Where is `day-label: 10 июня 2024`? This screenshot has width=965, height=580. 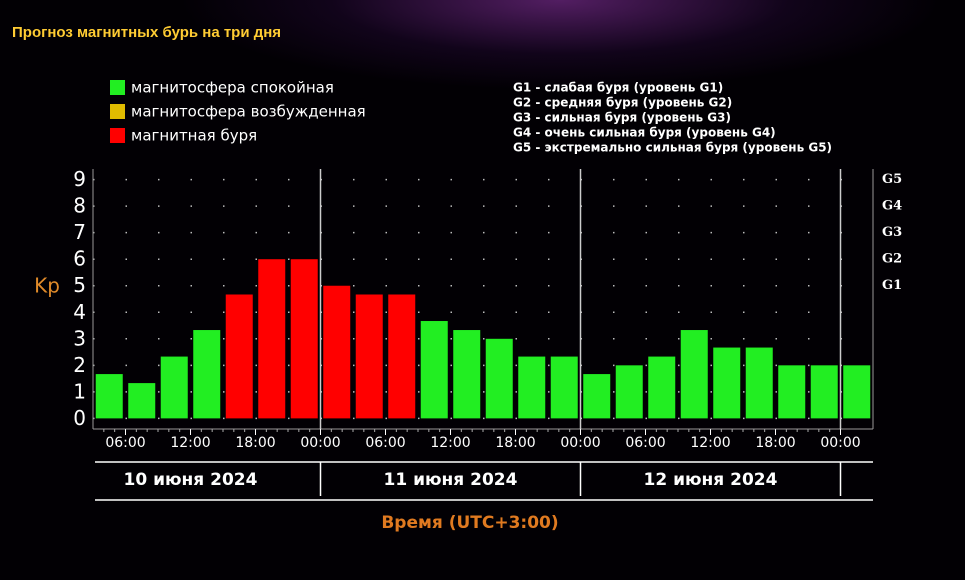
day-label: 10 июня 2024 is located at coordinates (191, 480).